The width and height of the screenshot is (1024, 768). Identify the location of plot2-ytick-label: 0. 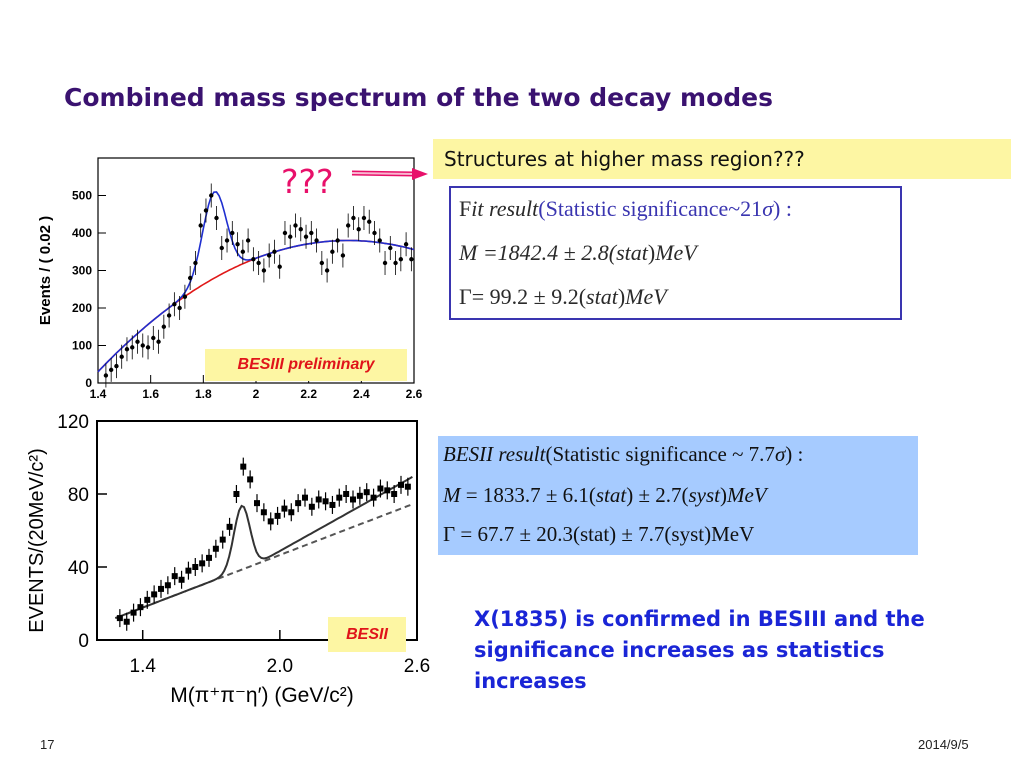
(83, 641).